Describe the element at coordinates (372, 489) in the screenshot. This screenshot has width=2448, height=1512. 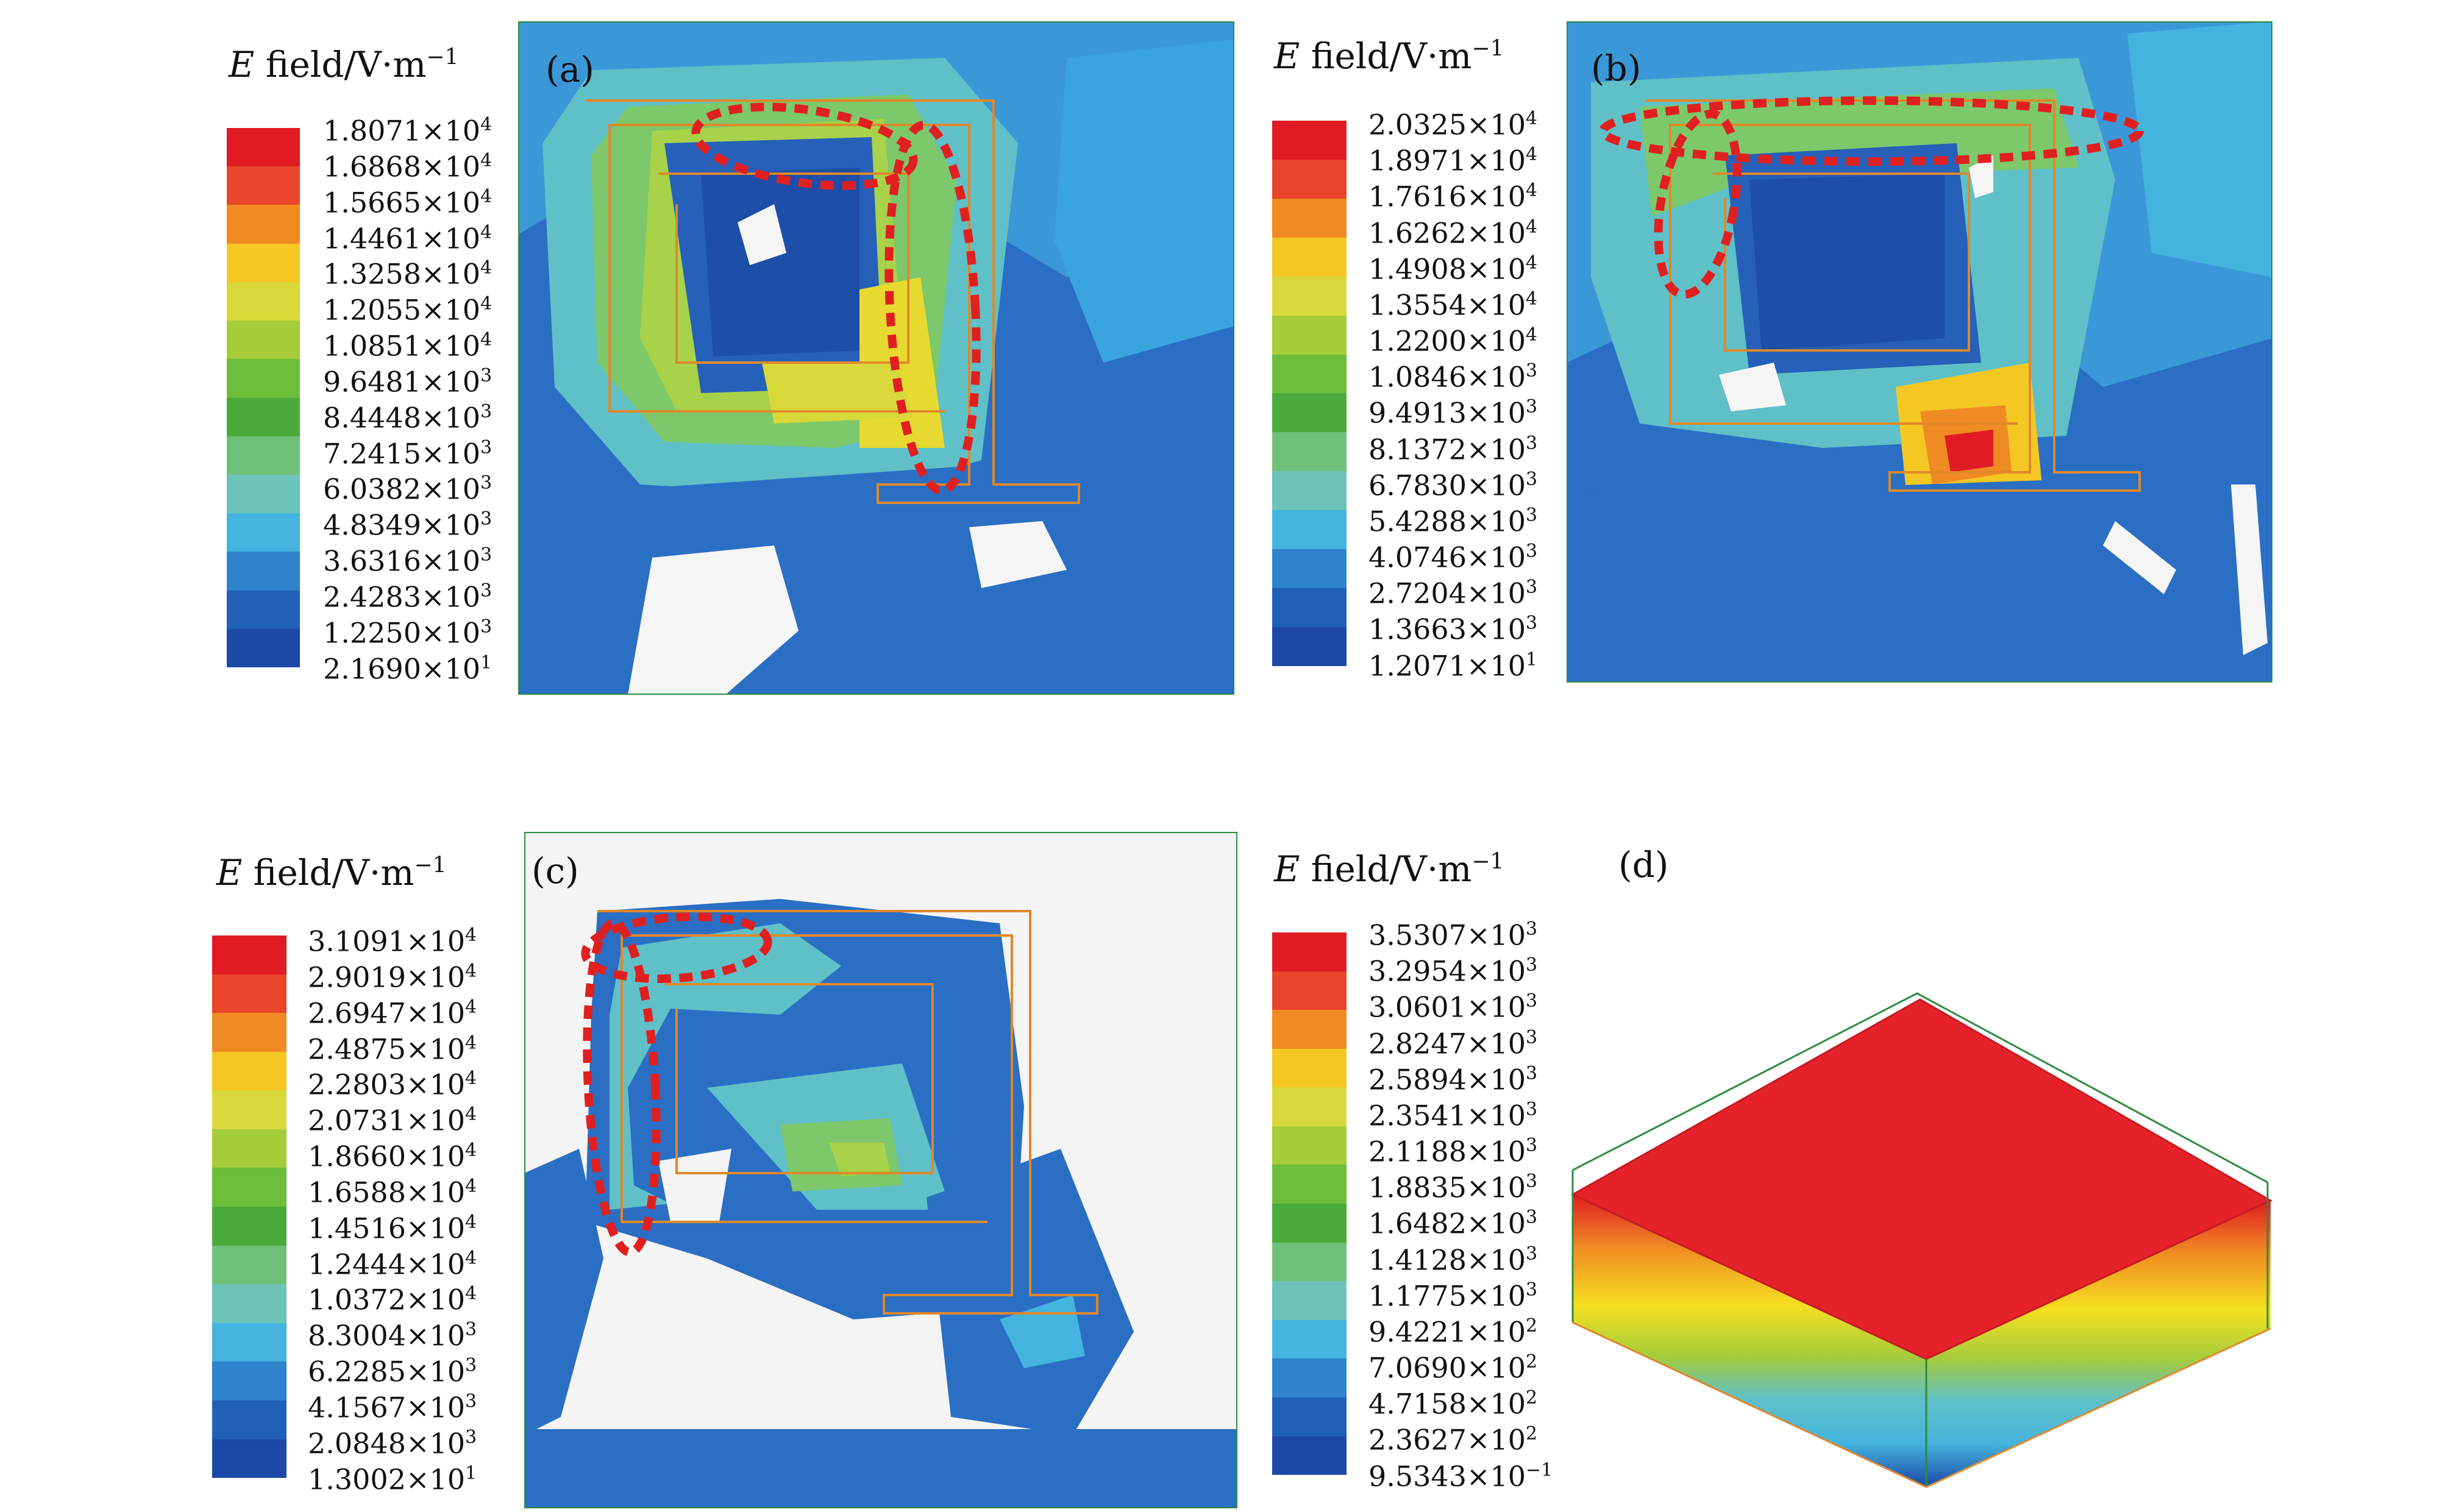
I see `label-mantissa: 6.0382` at that location.